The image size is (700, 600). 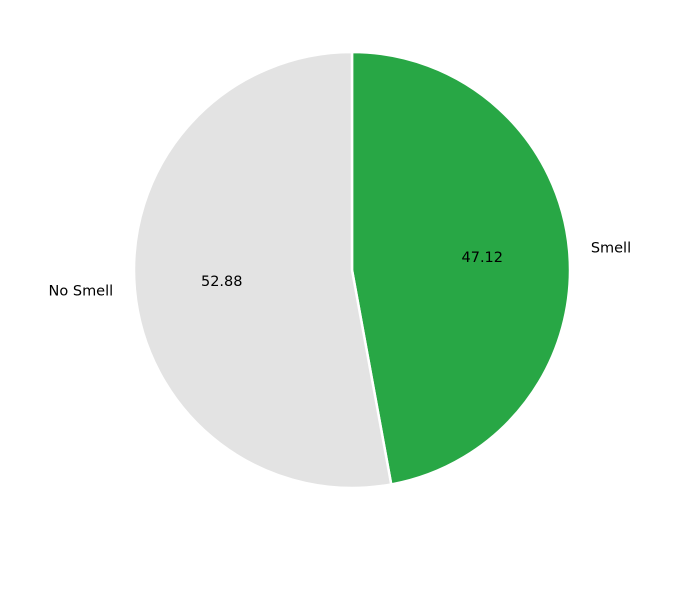 What do you see at coordinates (483, 258) in the screenshot?
I see `pie-percent-label-smell: 47.12` at bounding box center [483, 258].